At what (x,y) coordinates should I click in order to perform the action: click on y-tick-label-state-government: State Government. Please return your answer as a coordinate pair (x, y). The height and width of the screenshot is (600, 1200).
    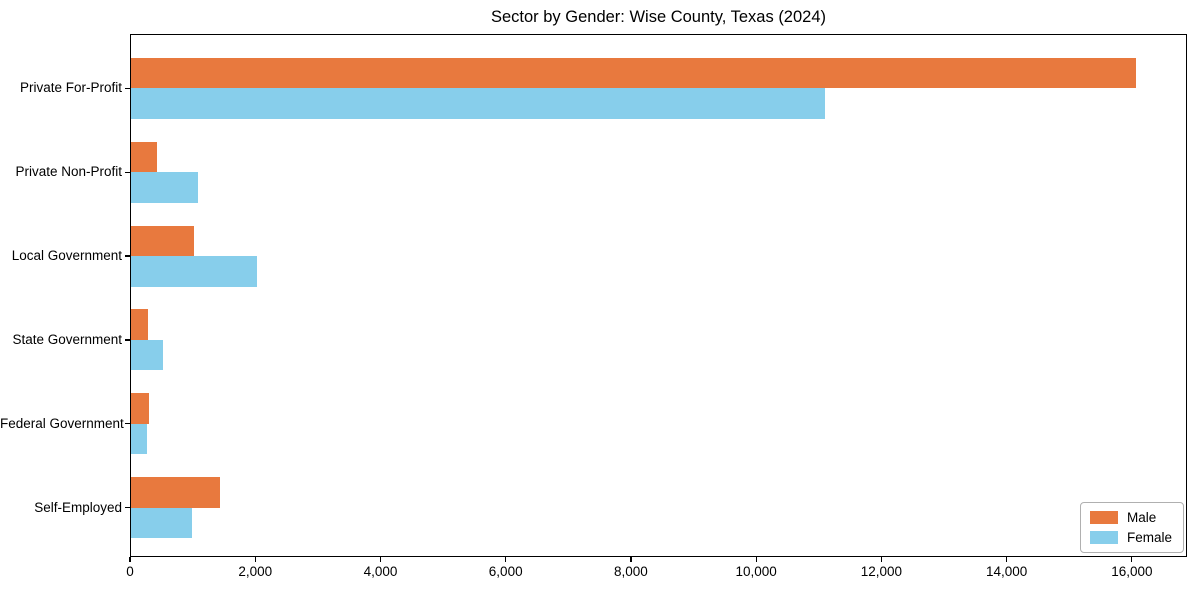
    Looking at the image, I should click on (67, 339).